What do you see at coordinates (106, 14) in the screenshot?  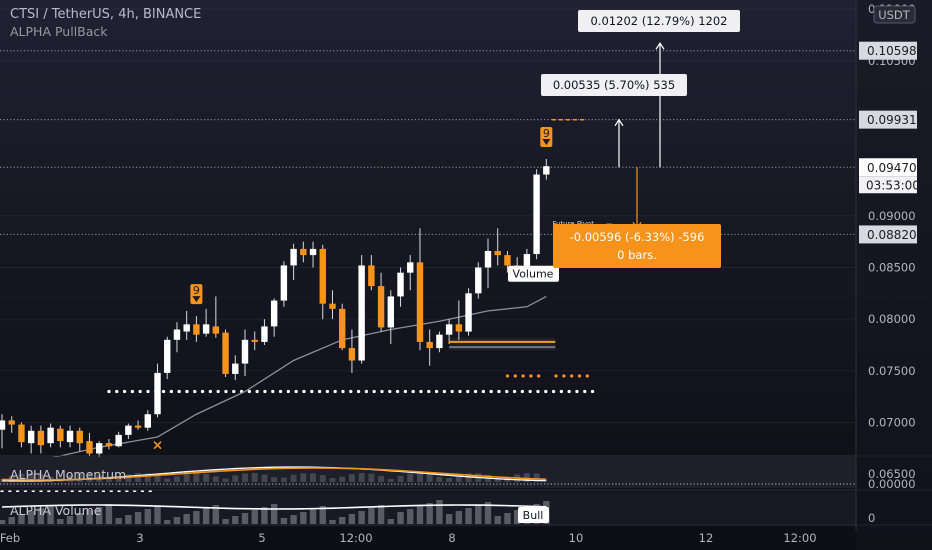 I see `symbol-title: CTSI / TetherUS, 4h, BINANCE` at bounding box center [106, 14].